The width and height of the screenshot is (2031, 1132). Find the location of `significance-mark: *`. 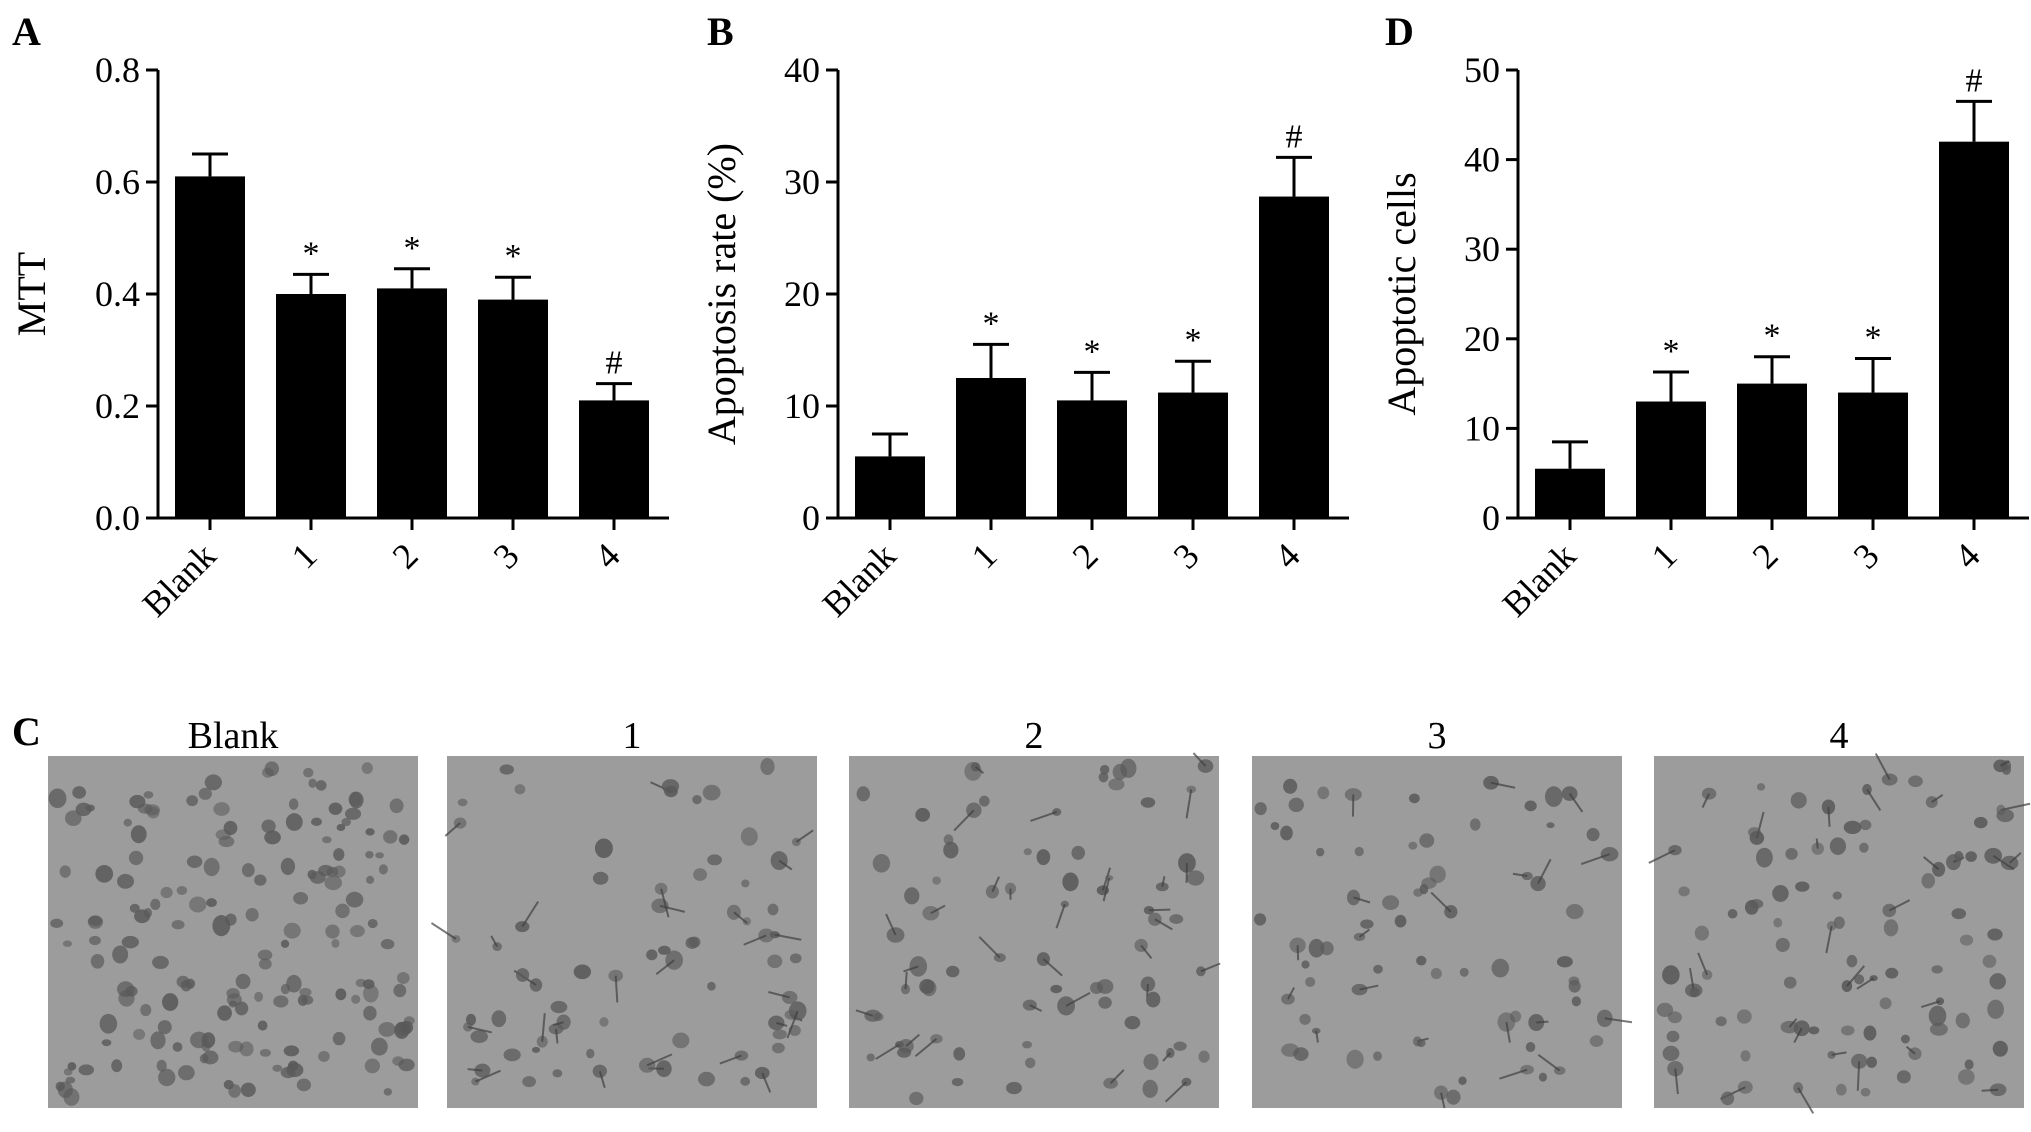

significance-mark: * is located at coordinates (1092, 351).